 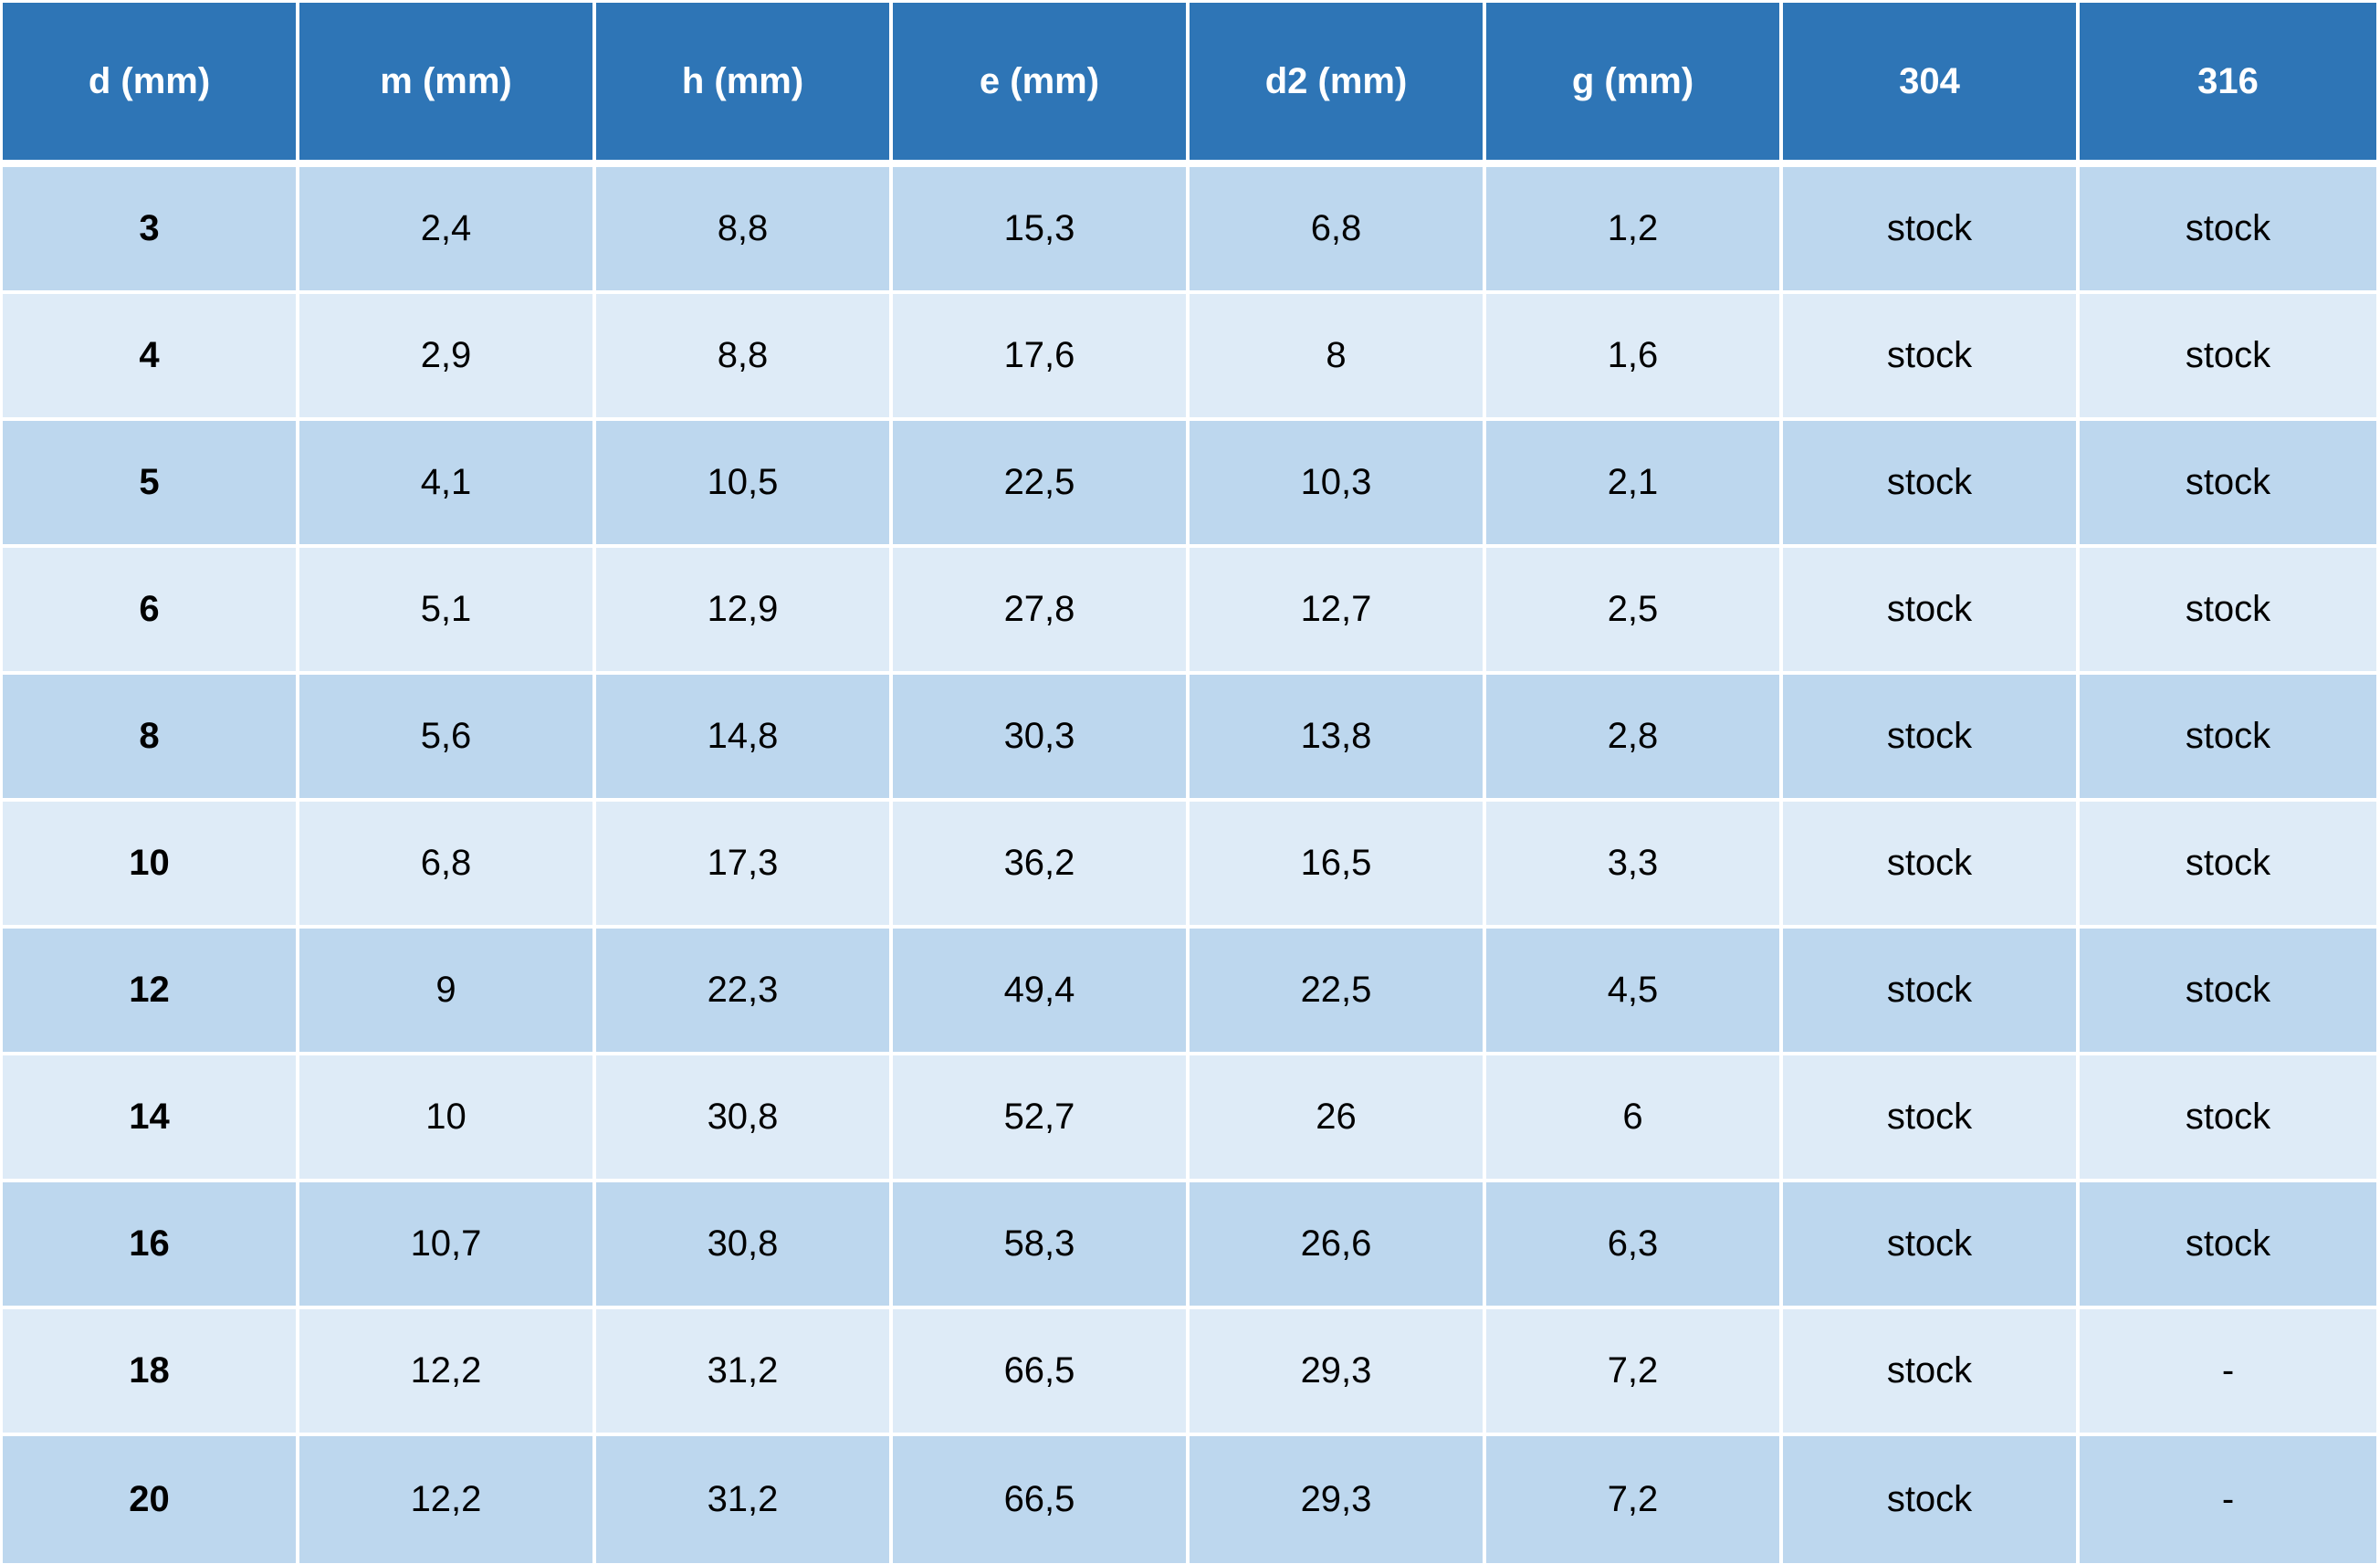 What do you see at coordinates (745, 992) in the screenshot?
I see `cell-h: 22,3` at bounding box center [745, 992].